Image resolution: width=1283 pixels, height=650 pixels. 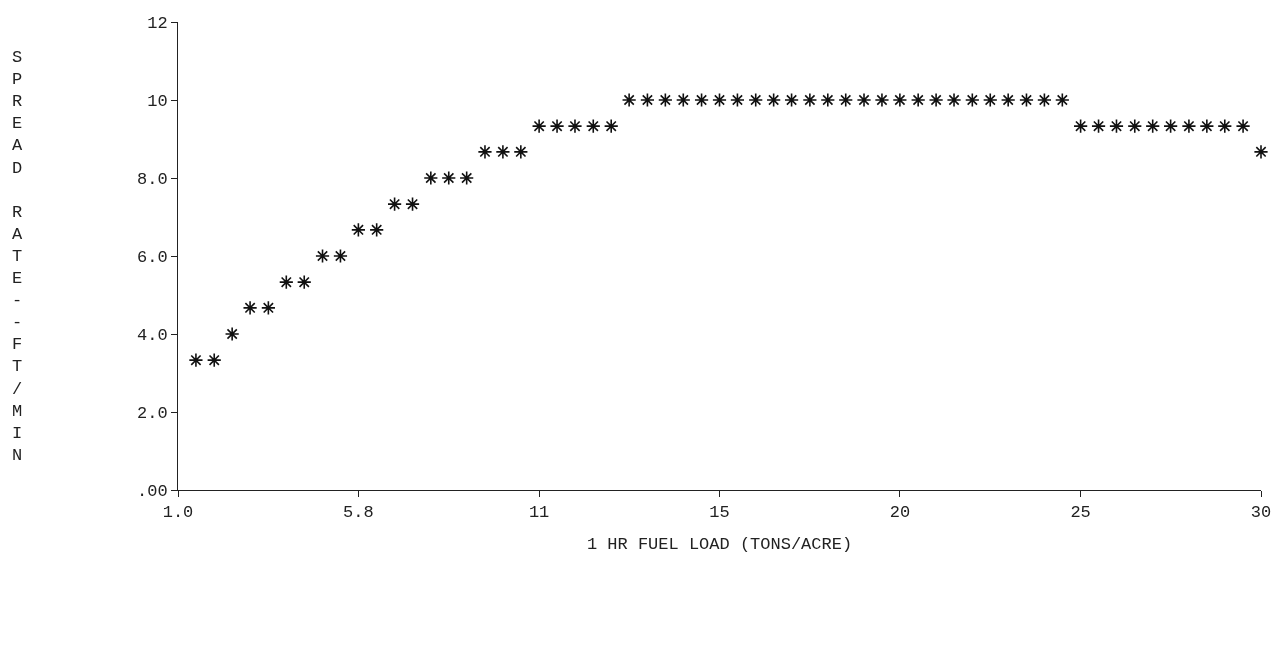 What do you see at coordinates (157, 101) in the screenshot?
I see `y-tick-label: 10` at bounding box center [157, 101].